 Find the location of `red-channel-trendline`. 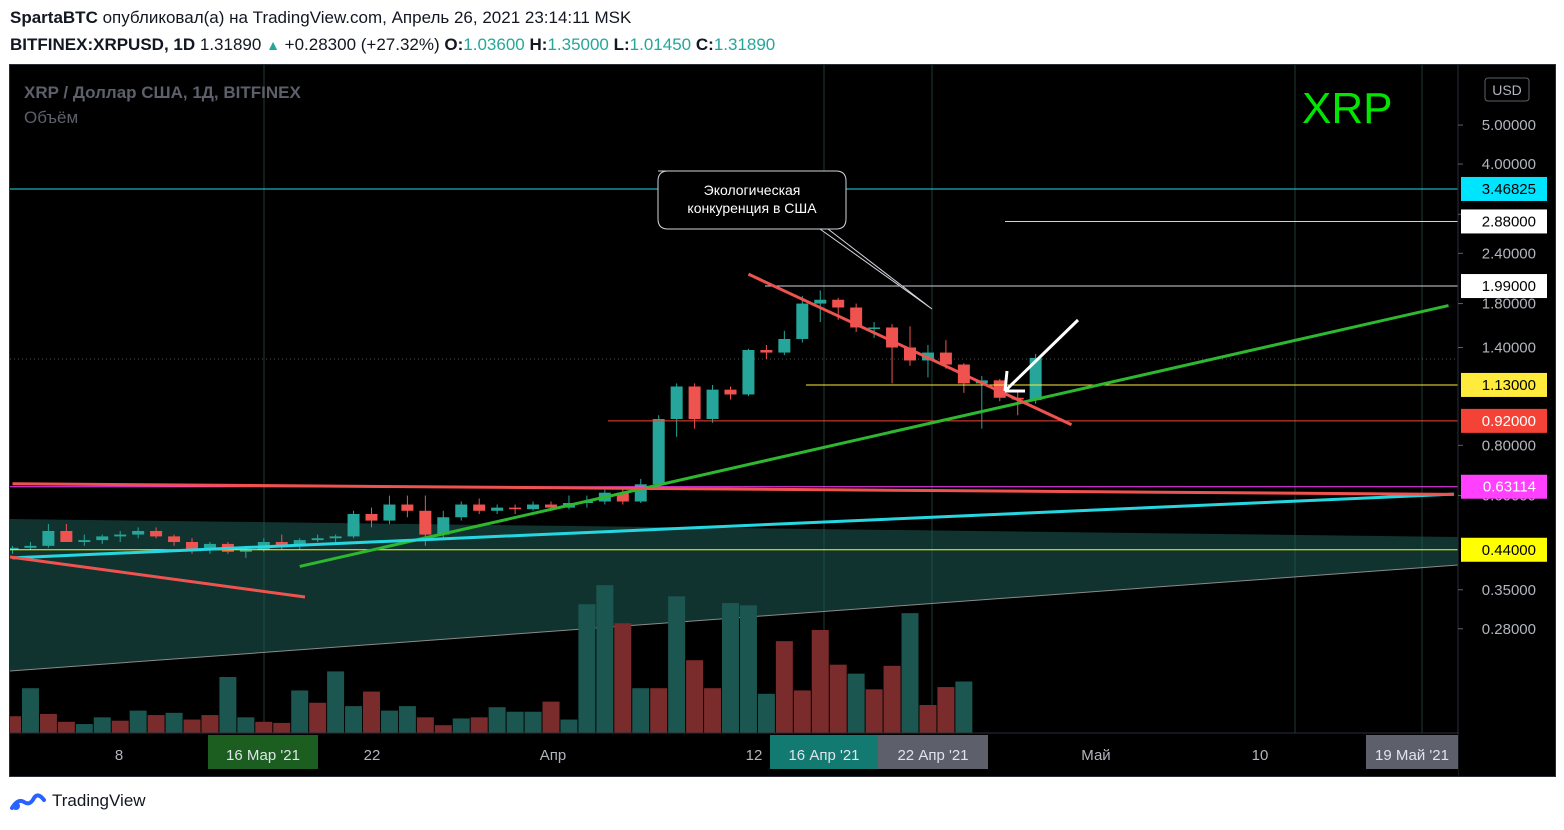

red-channel-trendline is located at coordinates (733, 489).